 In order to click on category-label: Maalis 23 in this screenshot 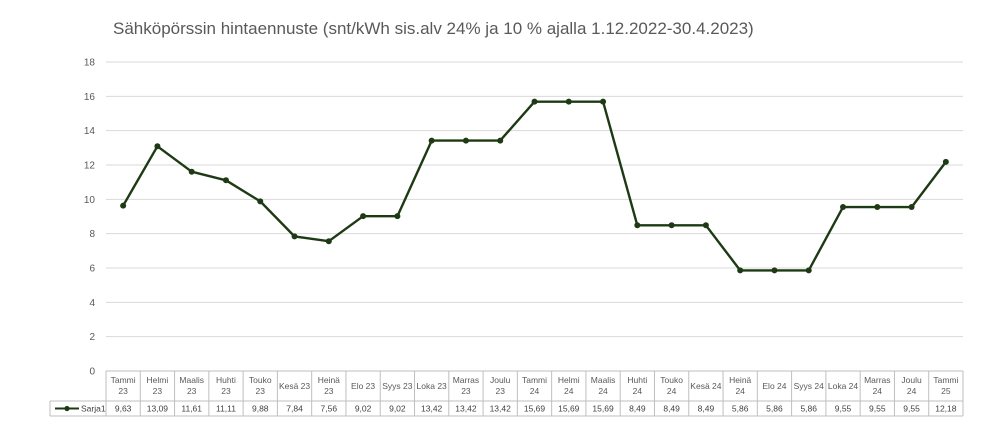, I will do `click(191, 385)`.